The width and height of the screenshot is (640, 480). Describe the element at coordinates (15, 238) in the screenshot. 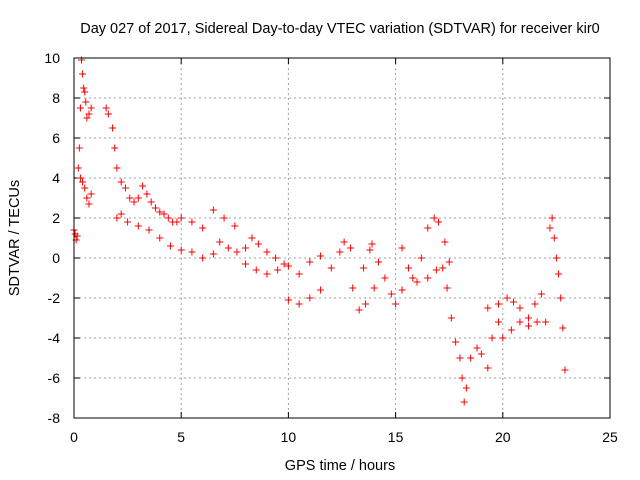

I see `y-axis-label: SDTVAR / TECUs` at that location.